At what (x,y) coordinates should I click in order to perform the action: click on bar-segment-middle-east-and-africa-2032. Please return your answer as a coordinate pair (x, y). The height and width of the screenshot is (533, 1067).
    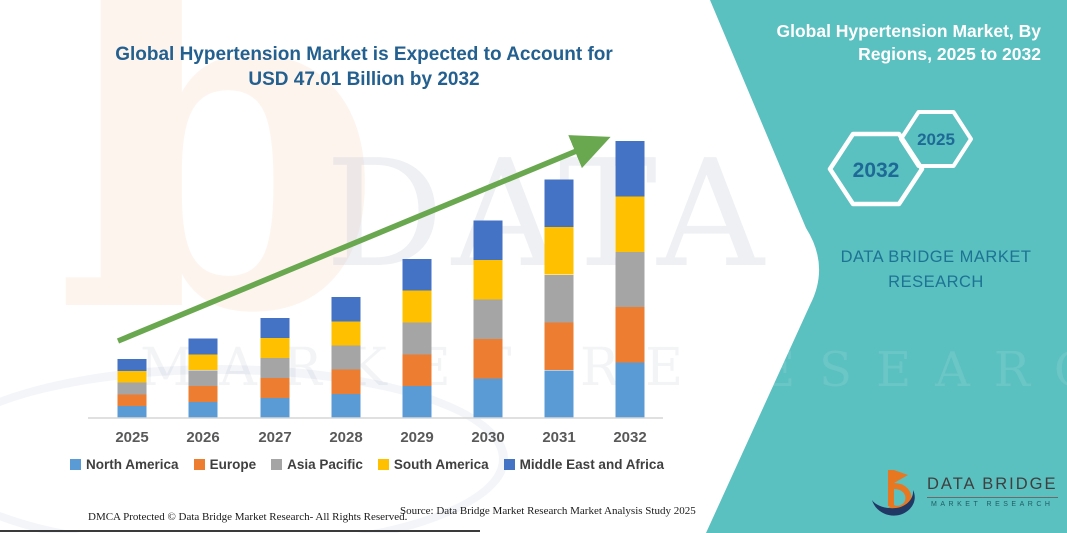
    Looking at the image, I should click on (630, 169).